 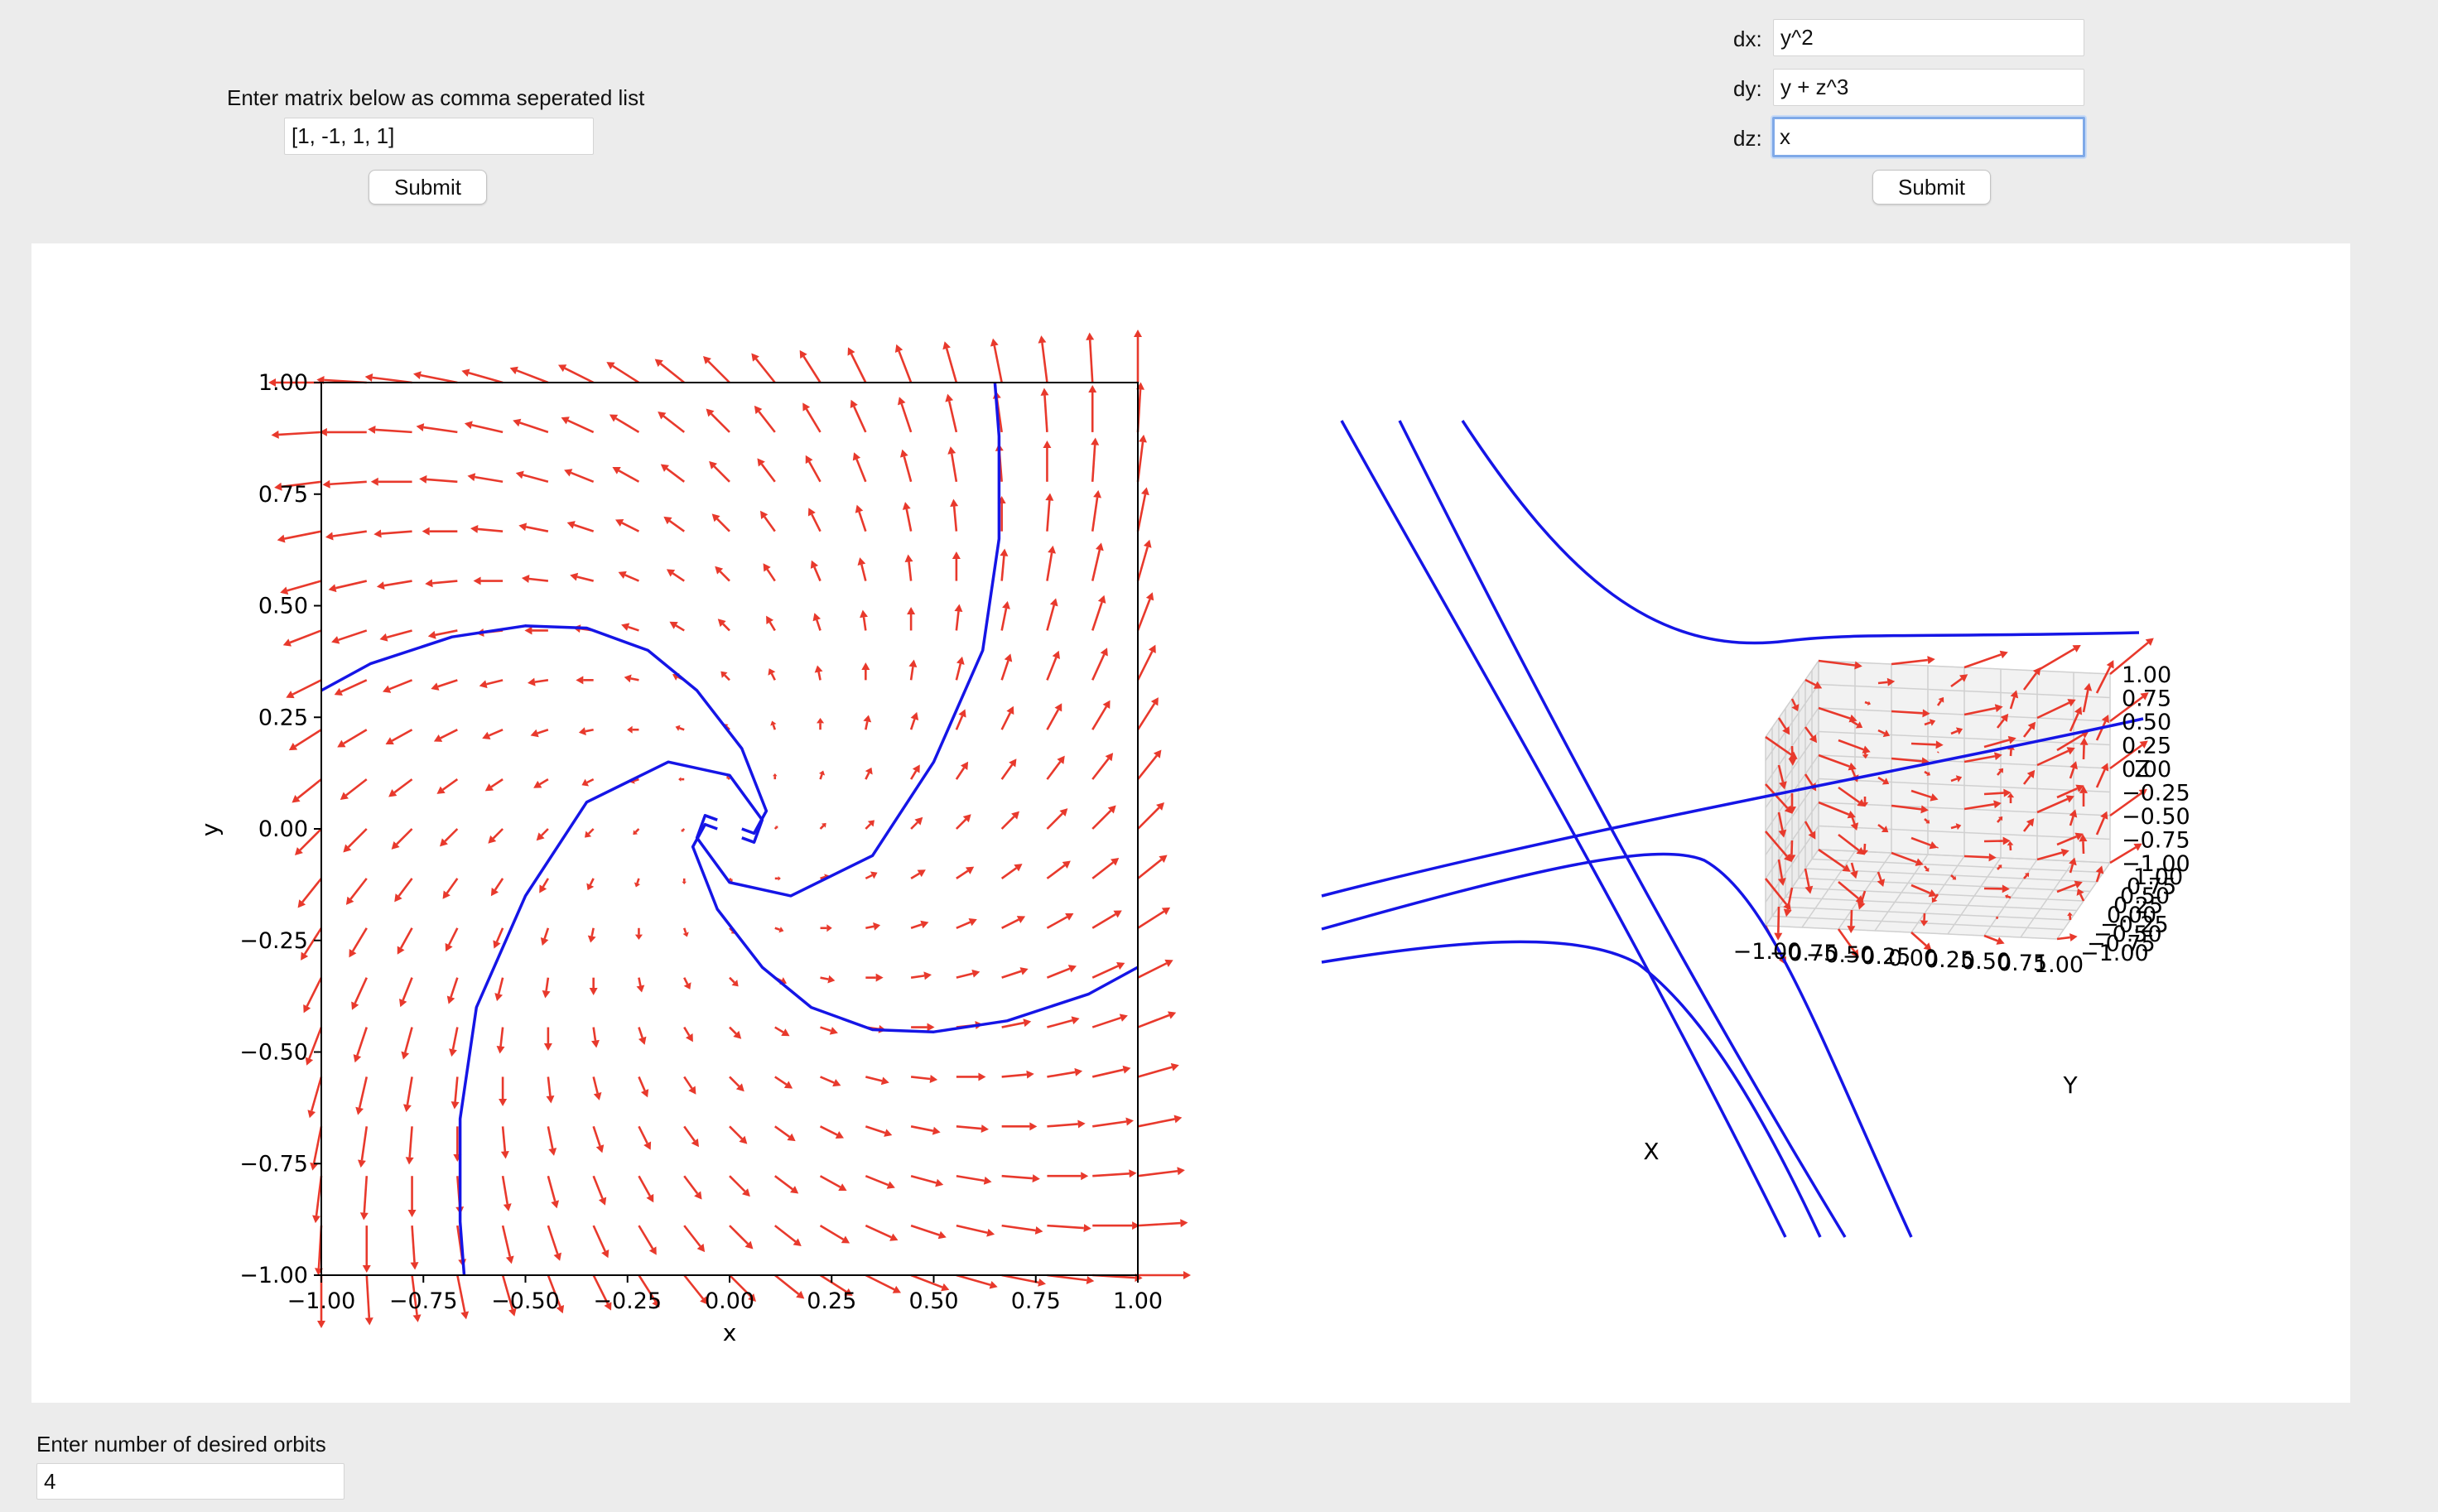 What do you see at coordinates (730, 1332) in the screenshot?
I see `x-axis-label-2d: x` at bounding box center [730, 1332].